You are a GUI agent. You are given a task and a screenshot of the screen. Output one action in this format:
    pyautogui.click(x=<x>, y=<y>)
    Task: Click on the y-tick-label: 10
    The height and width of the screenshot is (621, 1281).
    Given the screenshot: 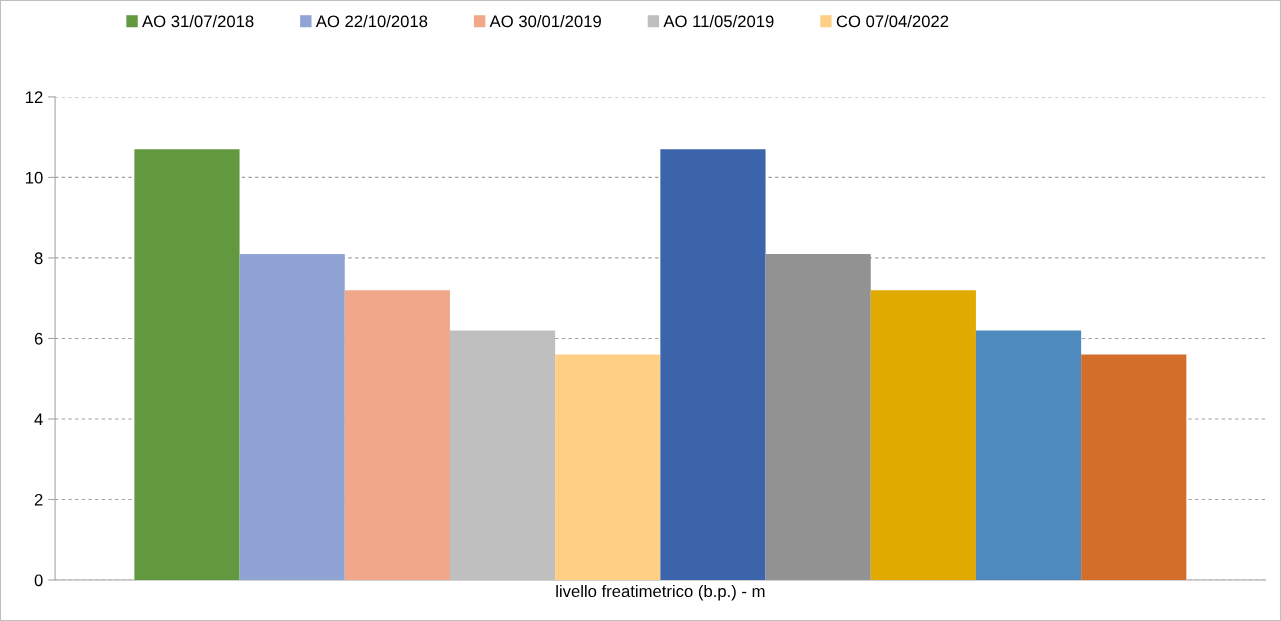 What is the action you would take?
    pyautogui.click(x=34, y=177)
    